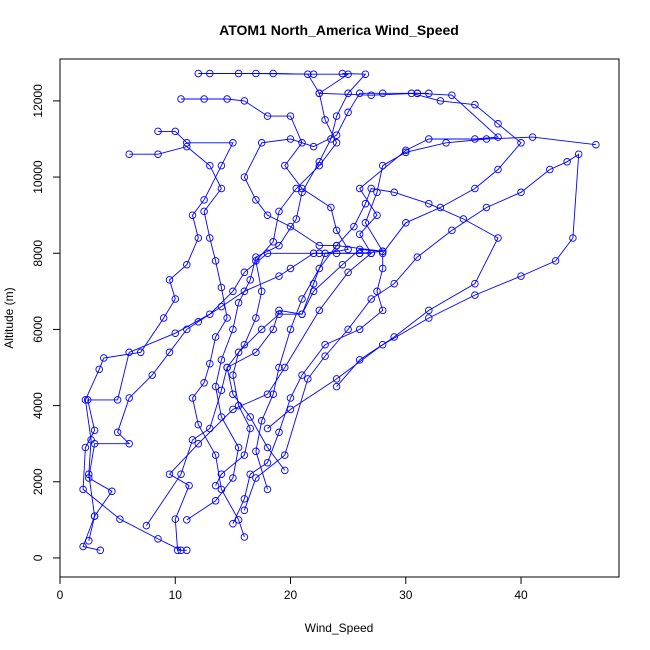  I want to click on x-axis: 0 10 20 30 40, so click(292, 589).